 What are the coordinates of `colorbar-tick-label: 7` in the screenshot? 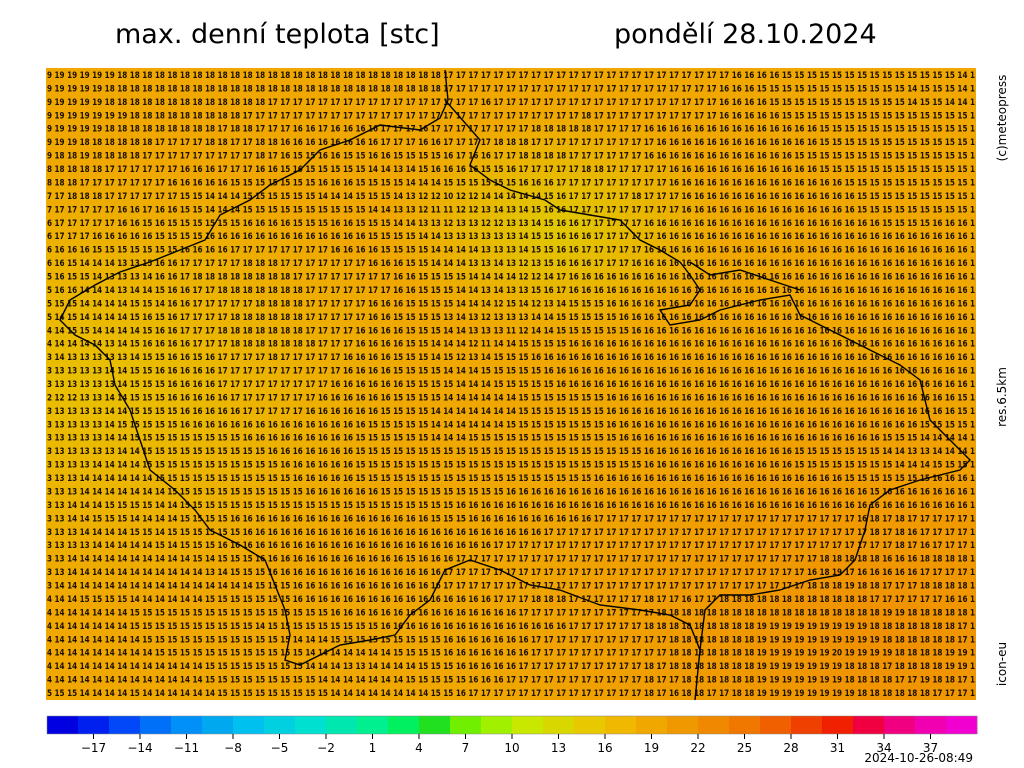 It's located at (466, 748).